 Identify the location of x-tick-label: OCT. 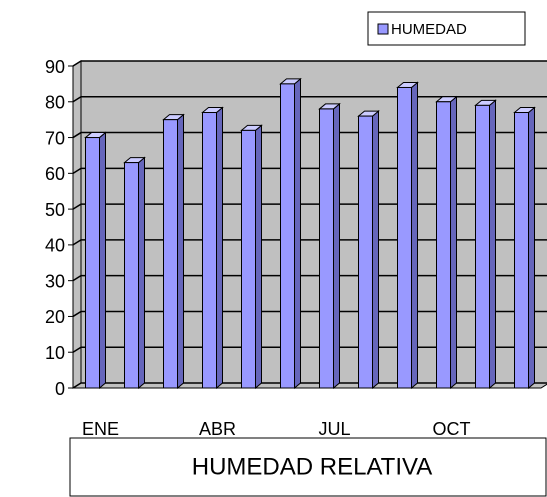
(452, 429).